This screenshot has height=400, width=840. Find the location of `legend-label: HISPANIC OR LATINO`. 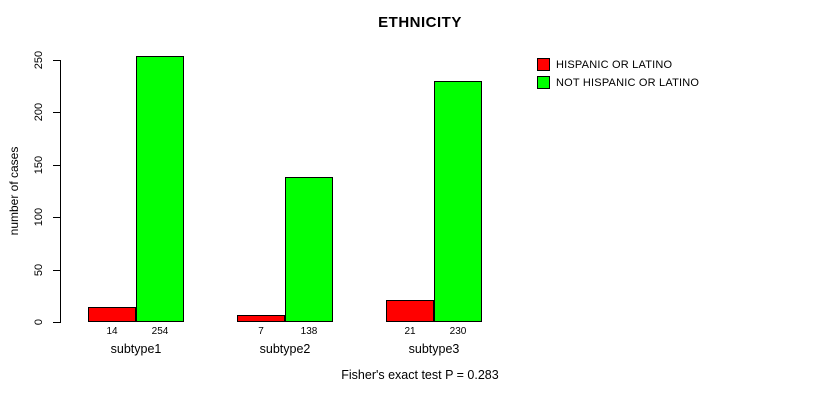

legend-label: HISPANIC OR LATINO is located at coordinates (614, 64).